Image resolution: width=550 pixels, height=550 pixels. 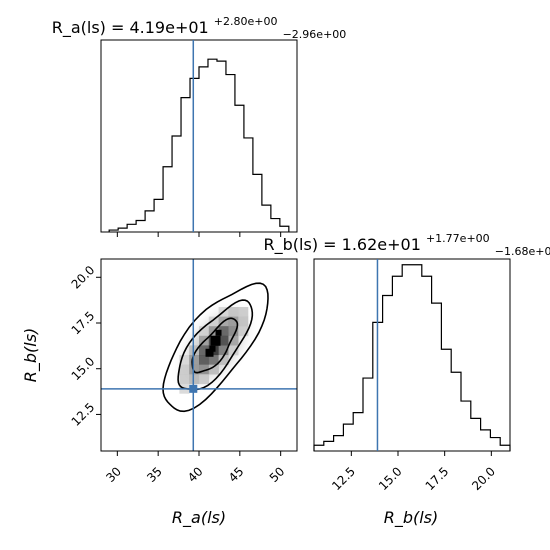 What do you see at coordinates (522, 251) in the screenshot?
I see `hist-rb-title-minus: −1.68e+00` at bounding box center [522, 251].